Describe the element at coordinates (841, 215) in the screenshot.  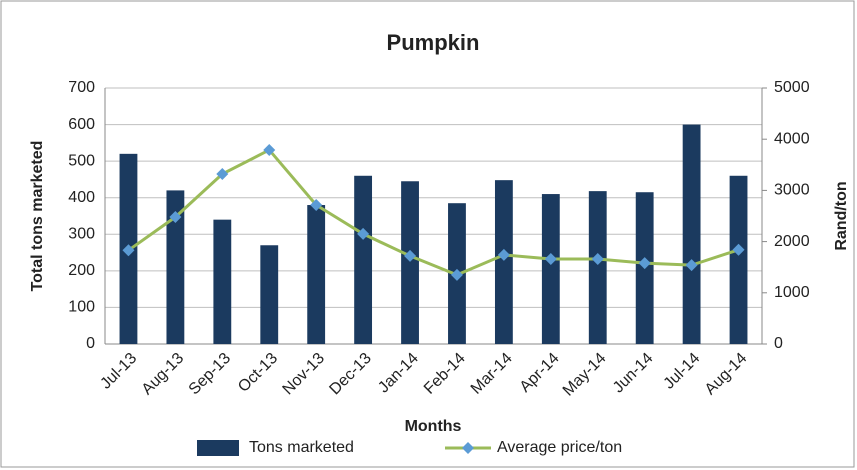
I see `y2-axis-title: Rand/ton` at that location.